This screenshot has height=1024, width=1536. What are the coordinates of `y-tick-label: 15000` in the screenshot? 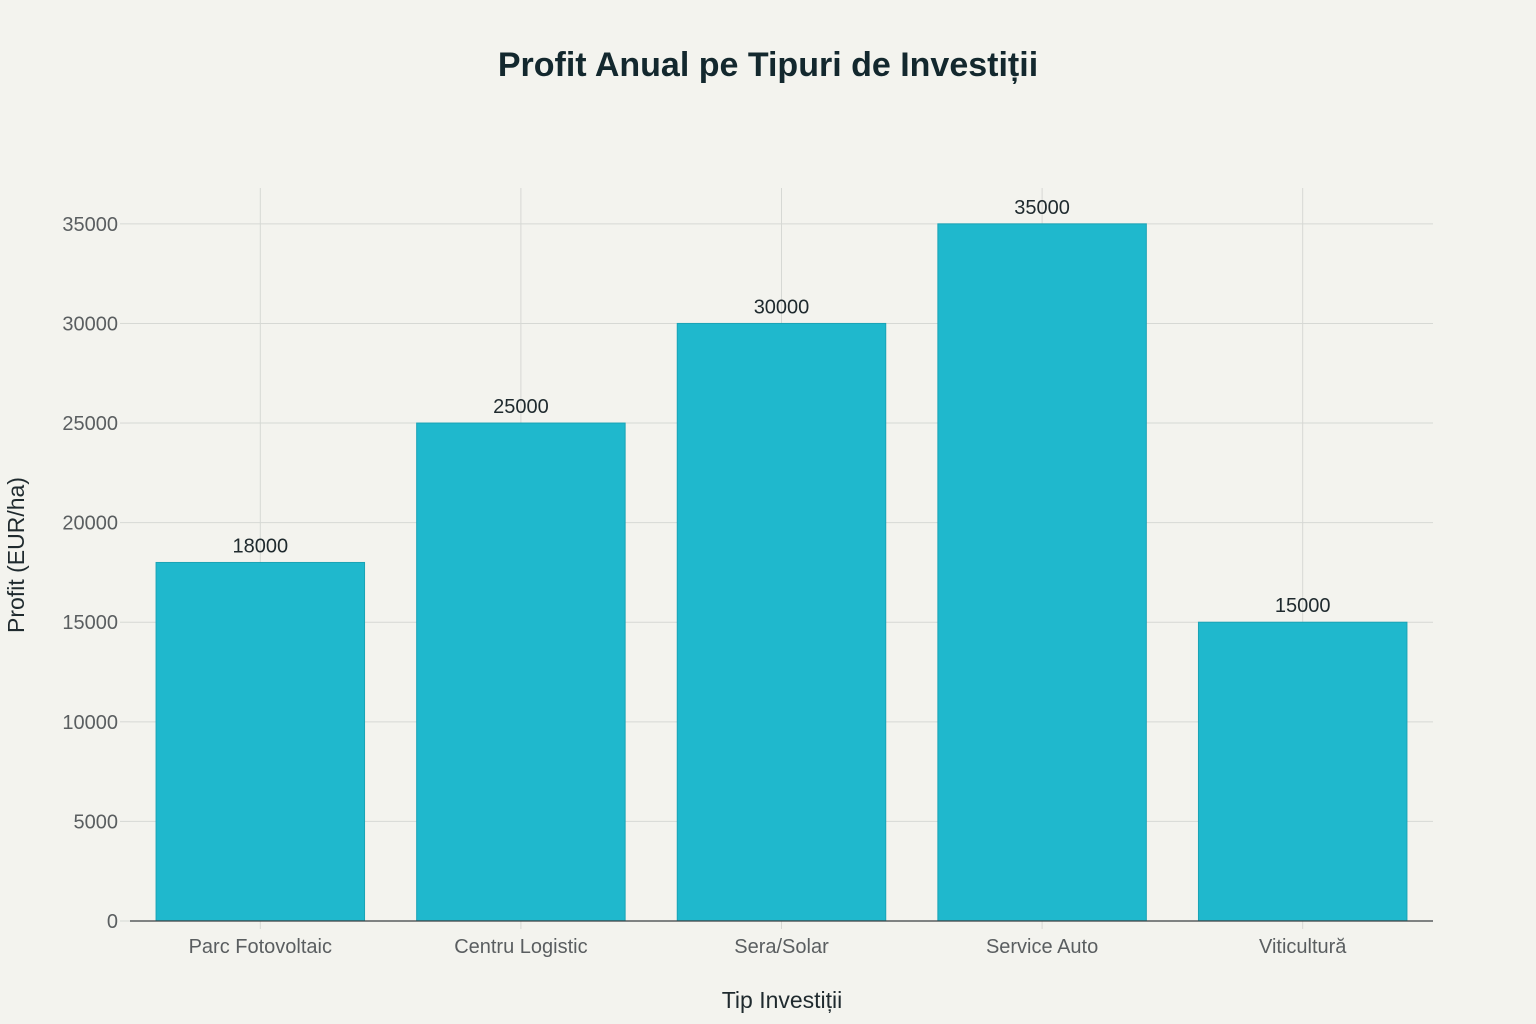 It's located at (90, 623).